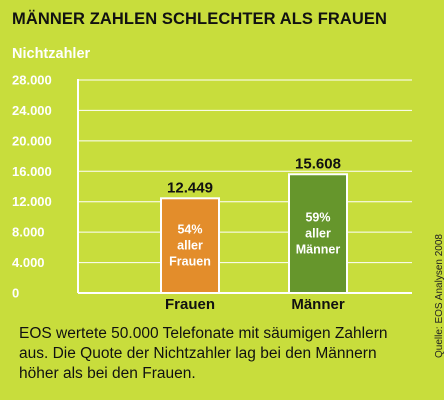 This screenshot has width=444, height=400. I want to click on bar-inner-label-frauen: 54%, so click(189, 230).